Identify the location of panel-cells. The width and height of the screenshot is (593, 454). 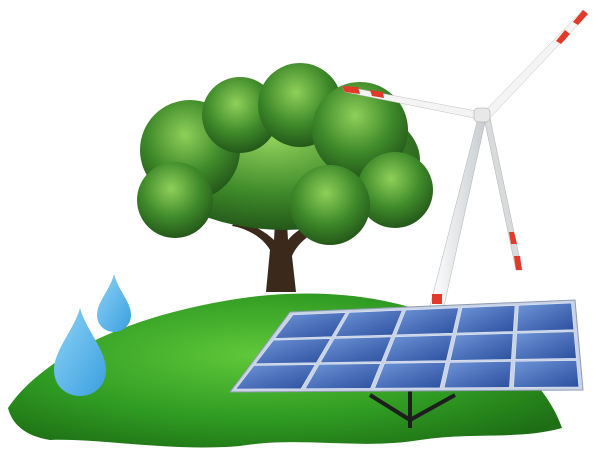
(407, 346).